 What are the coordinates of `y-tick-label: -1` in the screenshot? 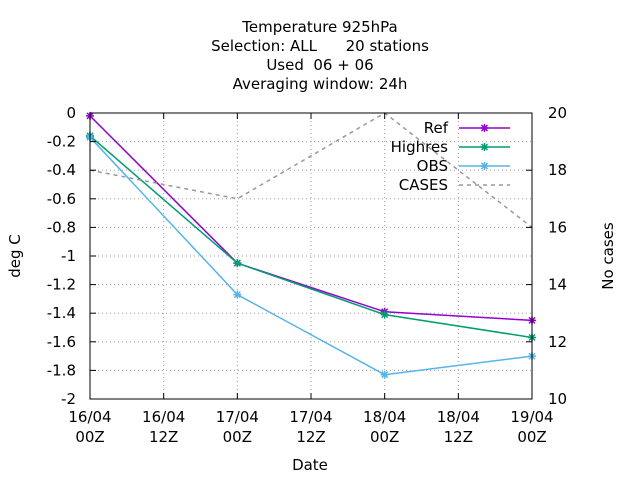 It's located at (68, 256).